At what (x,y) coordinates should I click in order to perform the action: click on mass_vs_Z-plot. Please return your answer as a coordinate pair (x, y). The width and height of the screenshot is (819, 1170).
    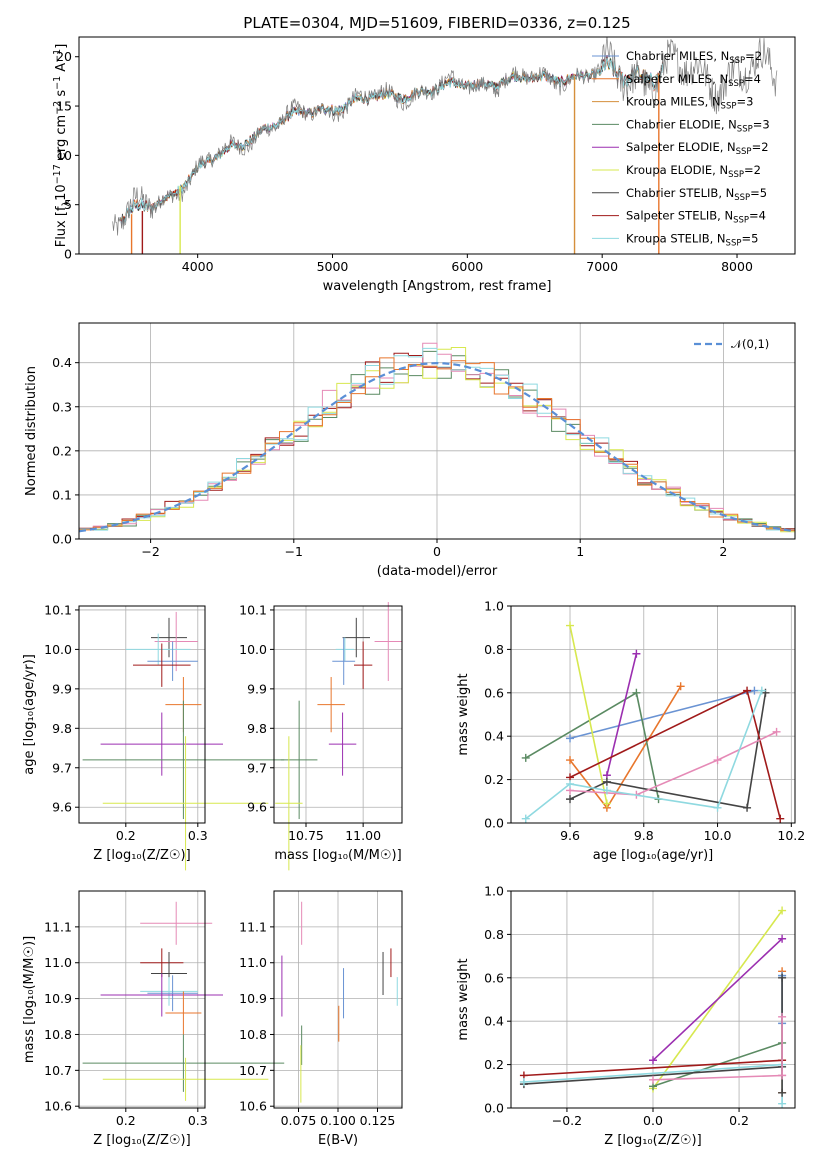
    Looking at the image, I should click on (183, 1001).